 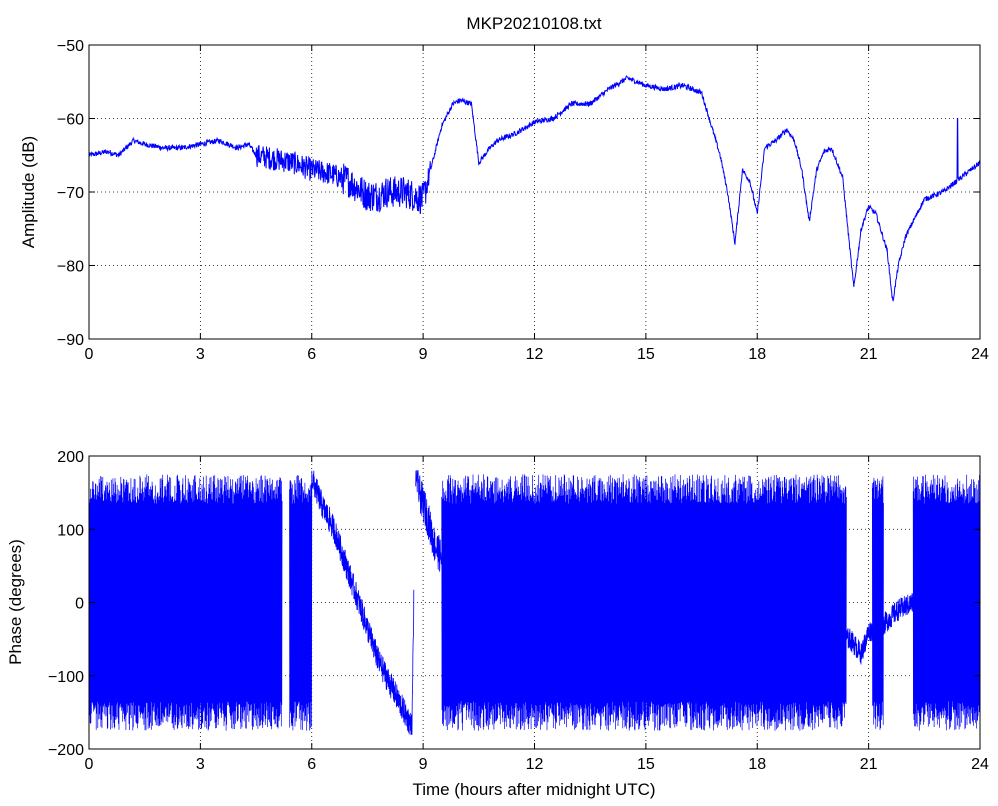 What do you see at coordinates (869, 764) in the screenshot?
I see `phase-x-tick-label: 21` at bounding box center [869, 764].